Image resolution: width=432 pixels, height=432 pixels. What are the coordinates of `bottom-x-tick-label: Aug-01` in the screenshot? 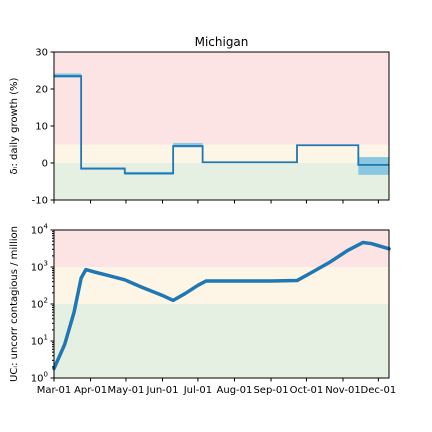 It's located at (235, 390).